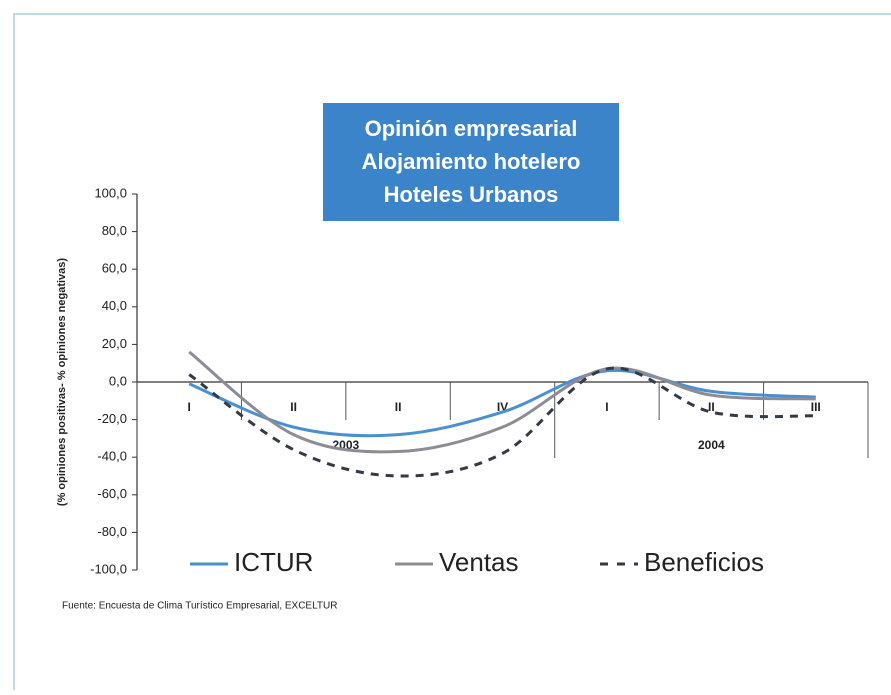  I want to click on legend-label: Ventas, so click(479, 562).